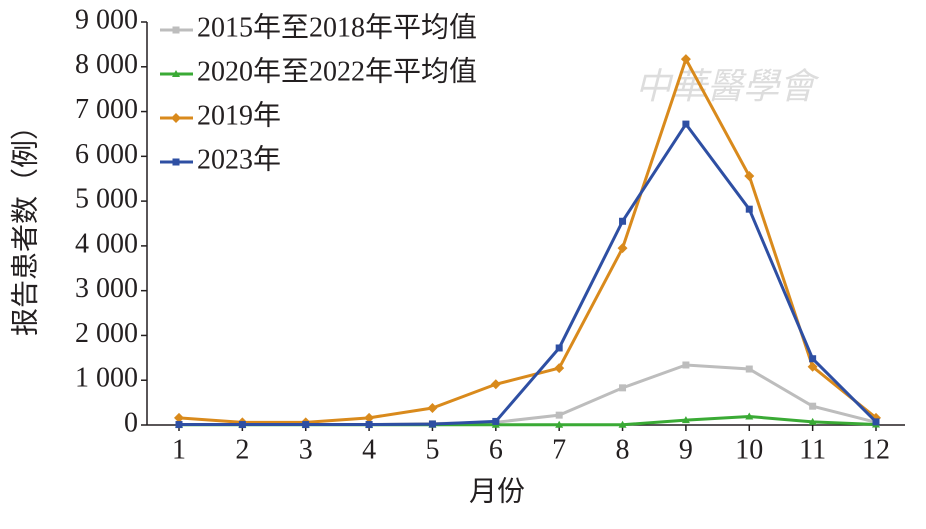 The image size is (926, 529). What do you see at coordinates (686, 449) in the screenshot?
I see `x-tick-label: 9` at bounding box center [686, 449].